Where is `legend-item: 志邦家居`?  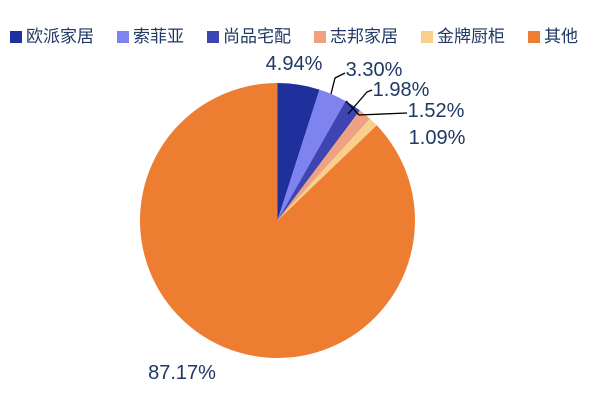
legend-item: 志邦家居 is located at coordinates (356, 36).